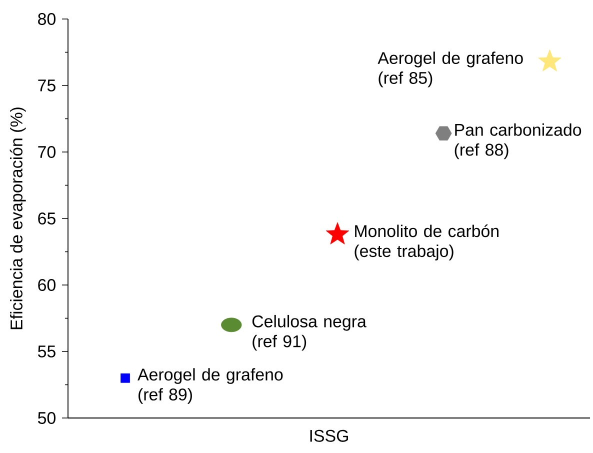  What do you see at coordinates (518, 141) in the screenshot?
I see `series-label: Pan carbonizado (ref 88)` at bounding box center [518, 141].